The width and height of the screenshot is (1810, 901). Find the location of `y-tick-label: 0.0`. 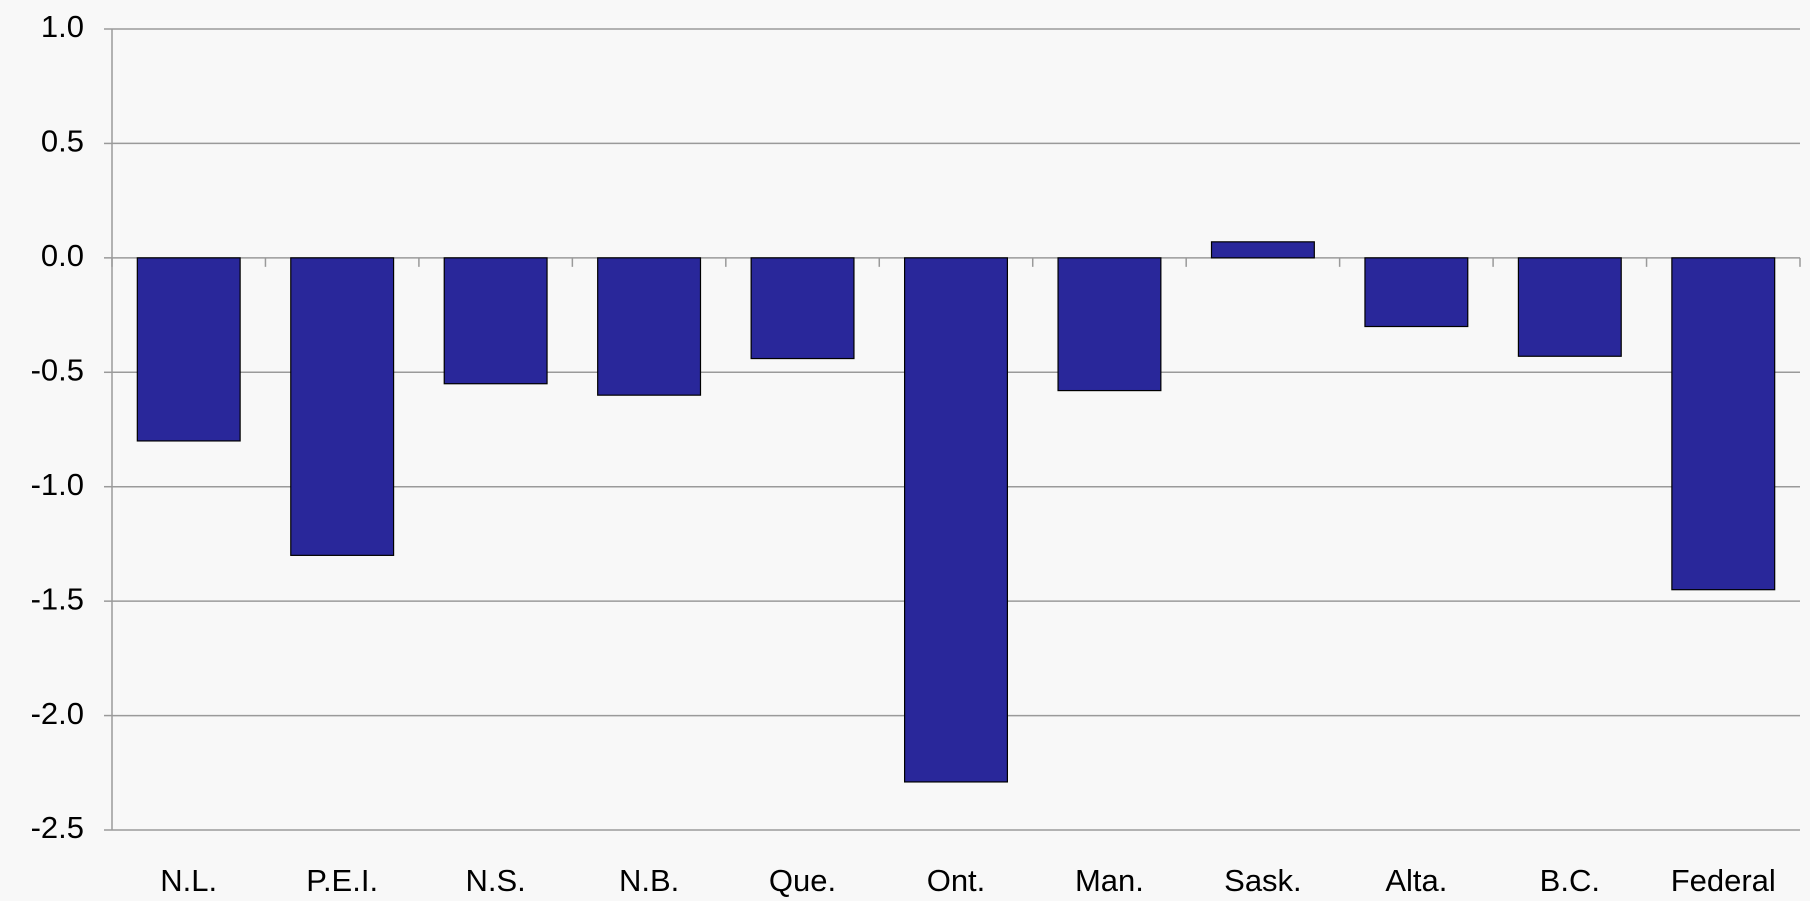

y-tick-label: 0.0 is located at coordinates (62, 255).